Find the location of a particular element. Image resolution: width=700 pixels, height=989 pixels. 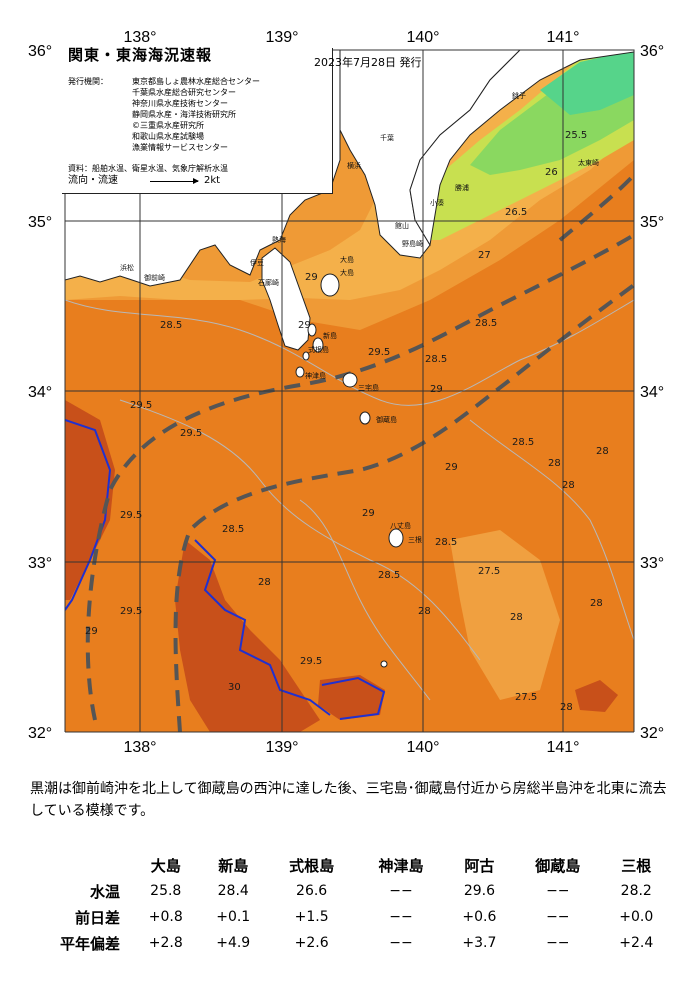

lon-label-top: 139° is located at coordinates (281, 37).